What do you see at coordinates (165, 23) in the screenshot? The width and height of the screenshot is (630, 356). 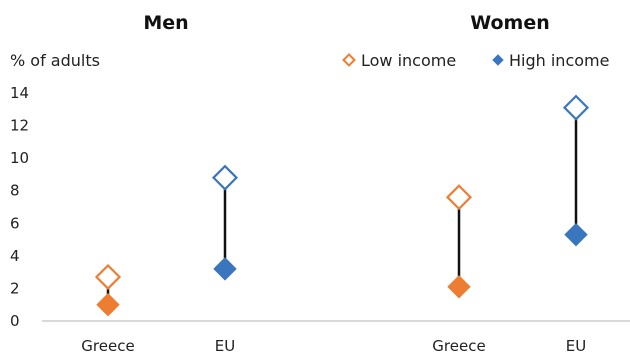 I see `panel-title: Men` at bounding box center [165, 23].